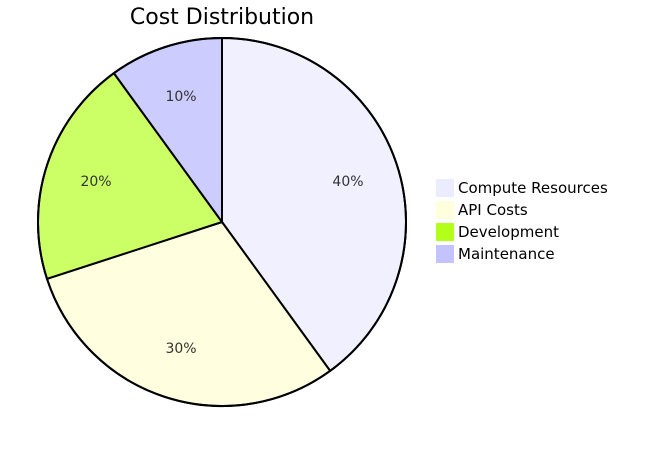 The width and height of the screenshot is (661, 450). What do you see at coordinates (506, 254) in the screenshot?
I see `legend-label: Maintenance` at bounding box center [506, 254].